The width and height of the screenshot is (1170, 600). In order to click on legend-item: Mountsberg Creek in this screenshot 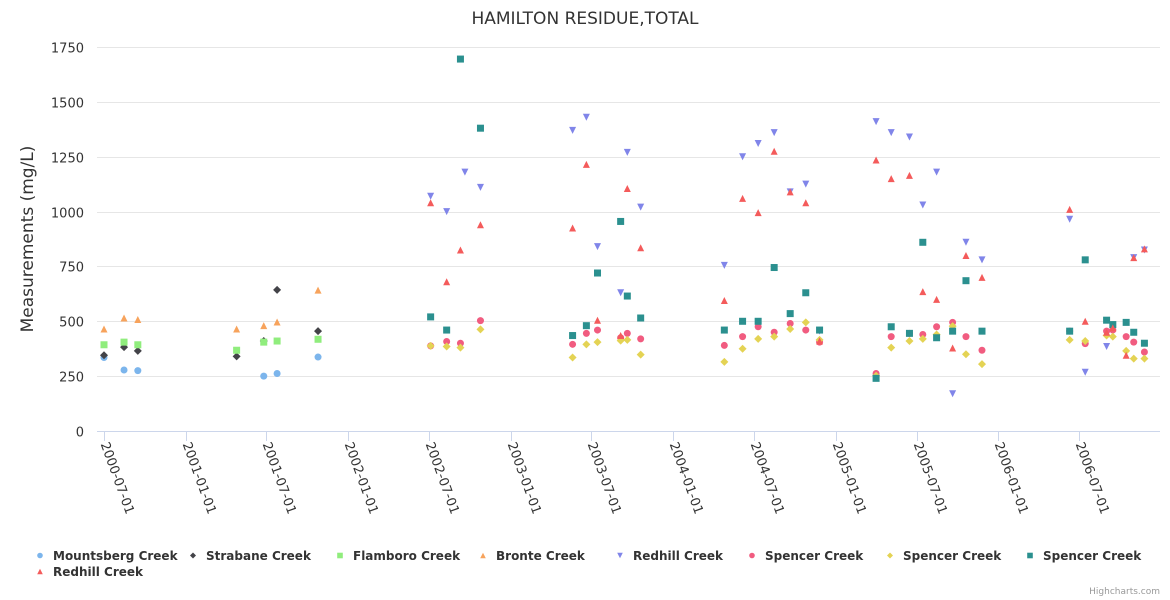, I will do `click(108, 556)`.